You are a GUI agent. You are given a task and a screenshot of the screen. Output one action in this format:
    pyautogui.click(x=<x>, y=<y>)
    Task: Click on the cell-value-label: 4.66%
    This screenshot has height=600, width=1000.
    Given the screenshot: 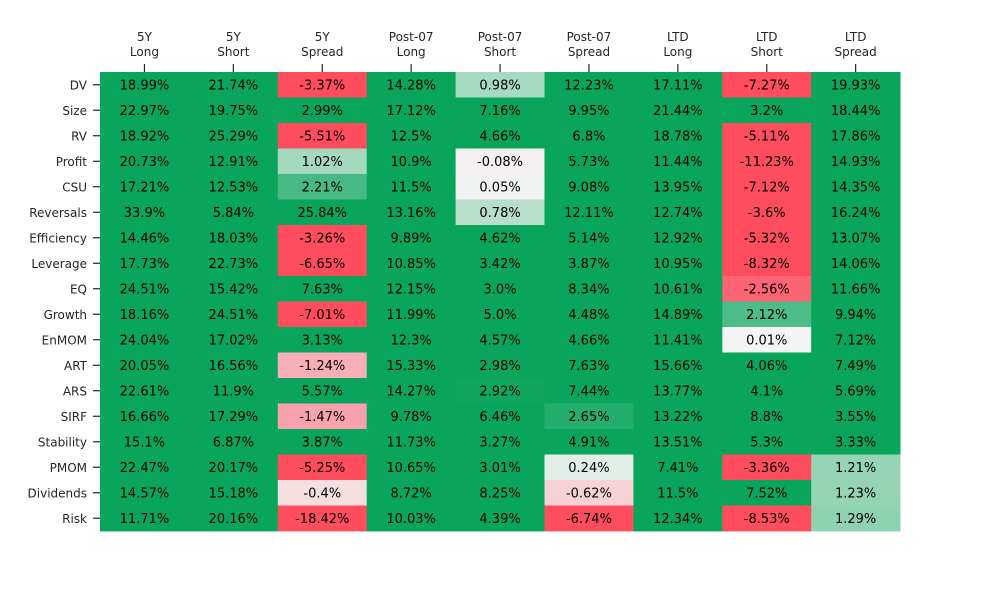 What is the action you would take?
    pyautogui.click(x=588, y=340)
    